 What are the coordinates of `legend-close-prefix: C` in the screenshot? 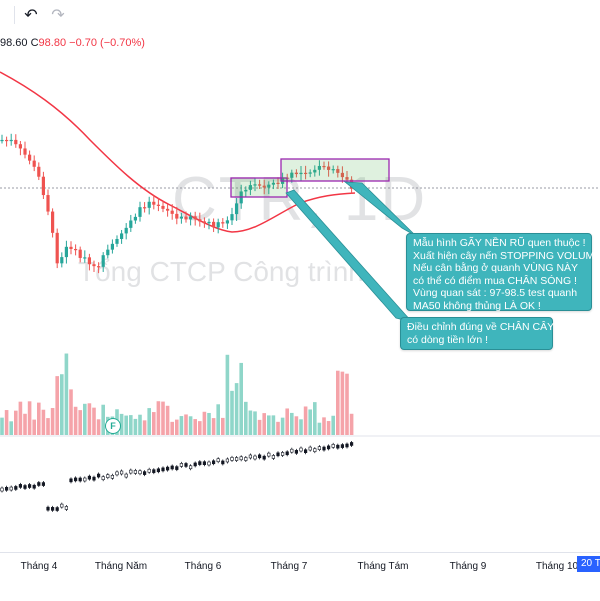 It's located at (34, 43).